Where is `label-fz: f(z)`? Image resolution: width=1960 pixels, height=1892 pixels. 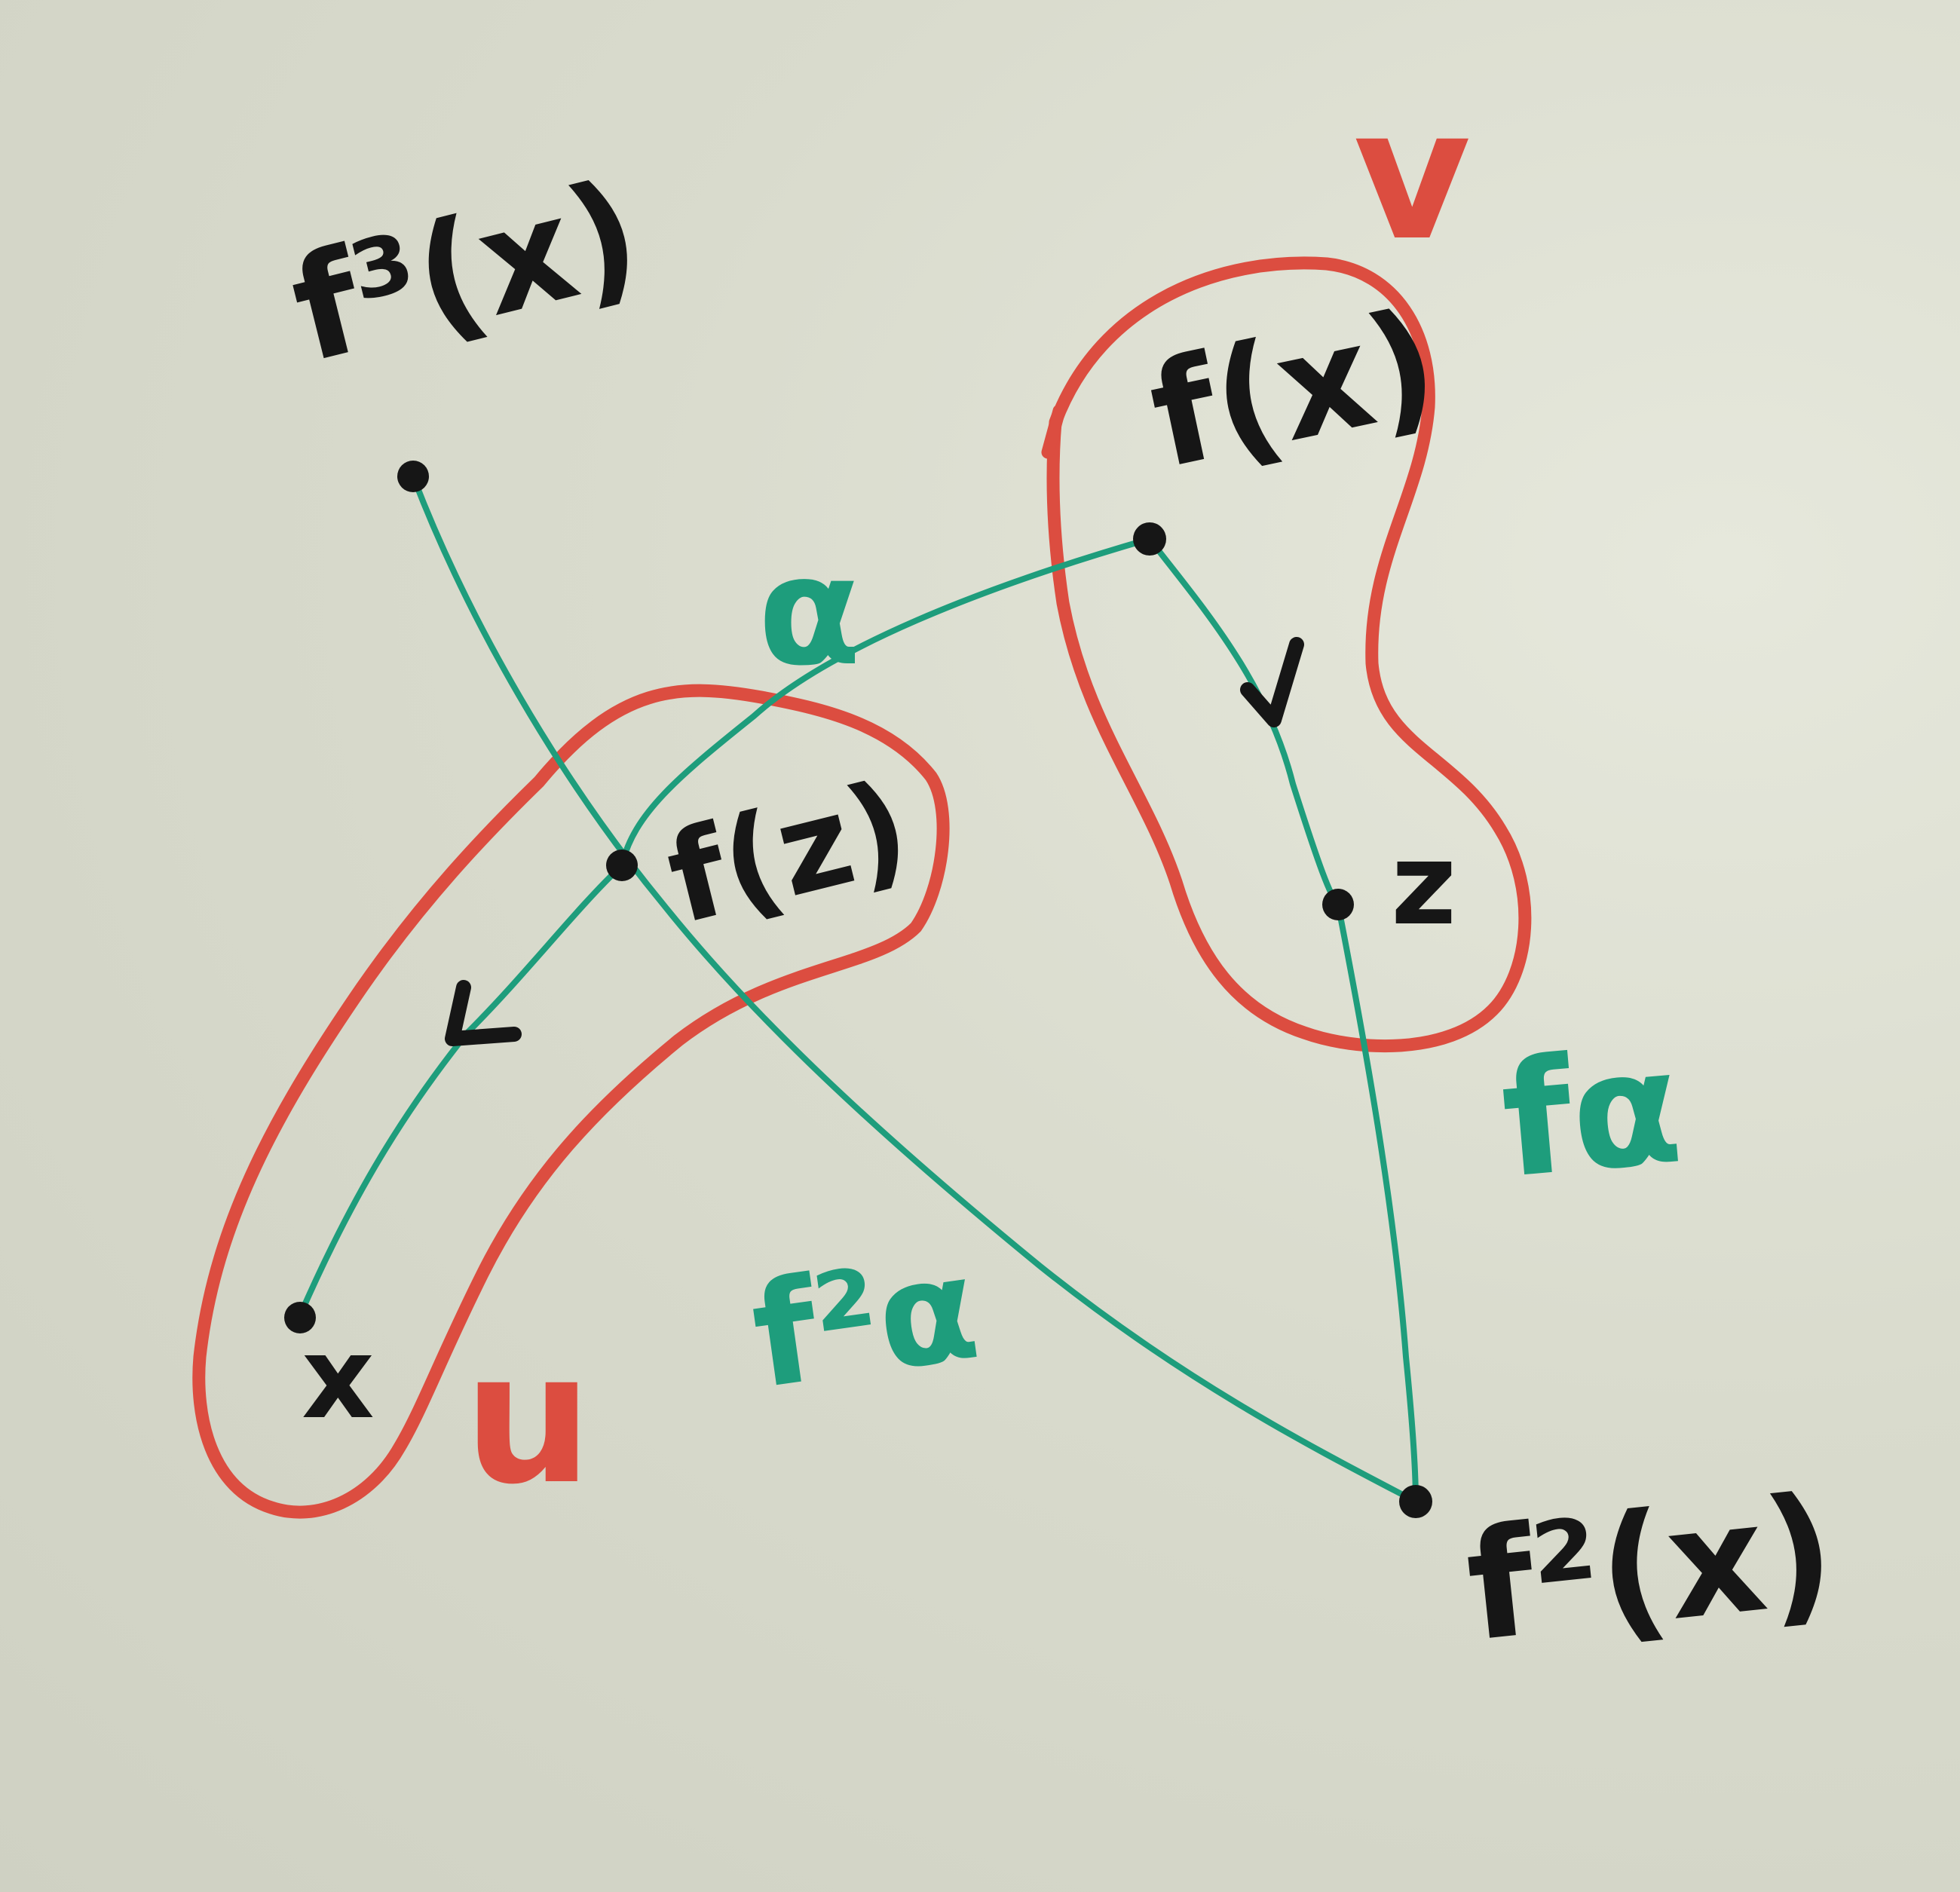
label-fz: f(z) is located at coordinates (788, 852).